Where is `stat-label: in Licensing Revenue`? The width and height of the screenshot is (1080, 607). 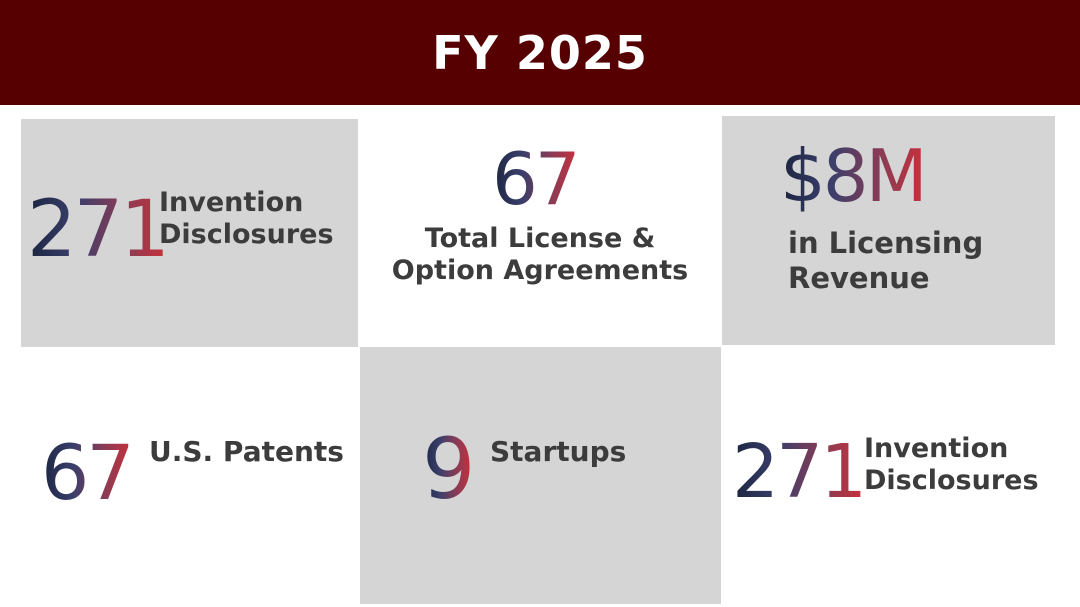 stat-label: in Licensing Revenue is located at coordinates (886, 260).